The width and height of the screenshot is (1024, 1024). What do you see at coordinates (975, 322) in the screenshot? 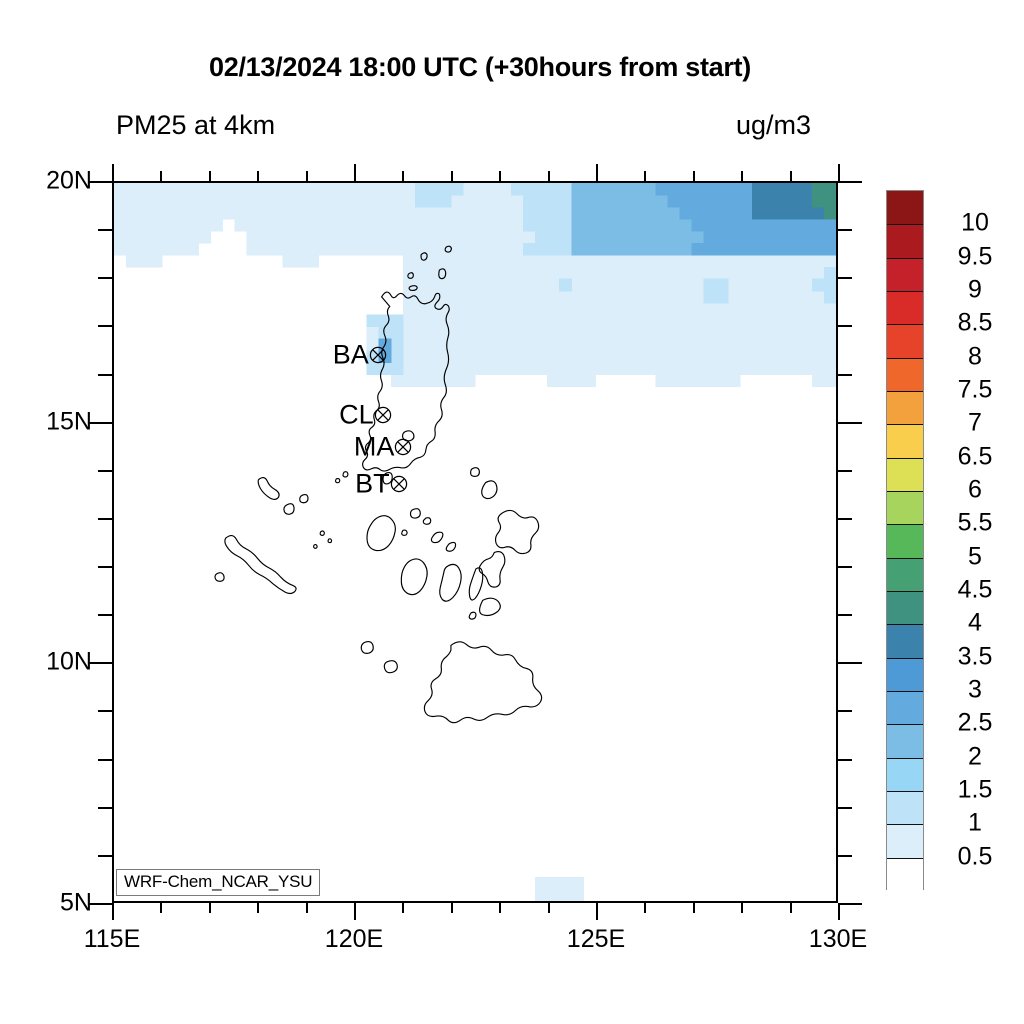
I see `colorbar-tick-label-8.5: 8.5` at bounding box center [975, 322].